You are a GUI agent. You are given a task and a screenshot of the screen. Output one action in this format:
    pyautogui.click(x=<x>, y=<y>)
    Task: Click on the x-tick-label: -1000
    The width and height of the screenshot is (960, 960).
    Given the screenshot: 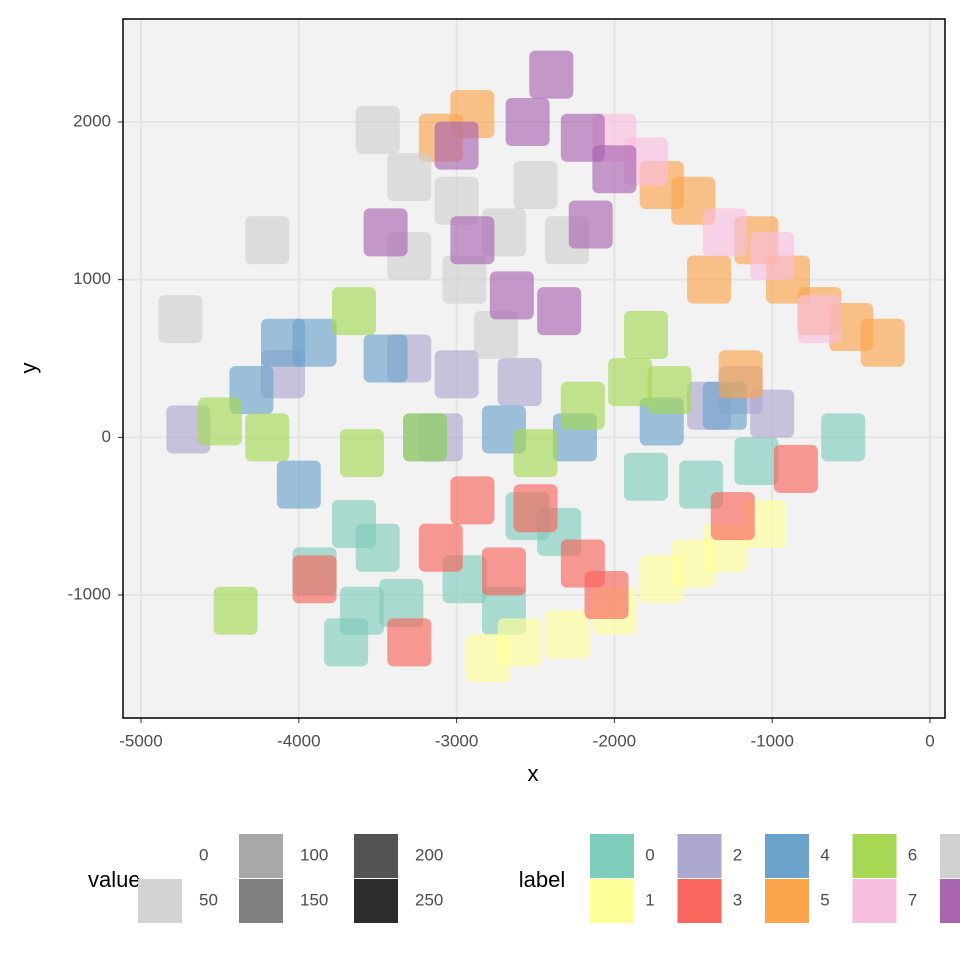 What is the action you would take?
    pyautogui.click(x=771, y=740)
    